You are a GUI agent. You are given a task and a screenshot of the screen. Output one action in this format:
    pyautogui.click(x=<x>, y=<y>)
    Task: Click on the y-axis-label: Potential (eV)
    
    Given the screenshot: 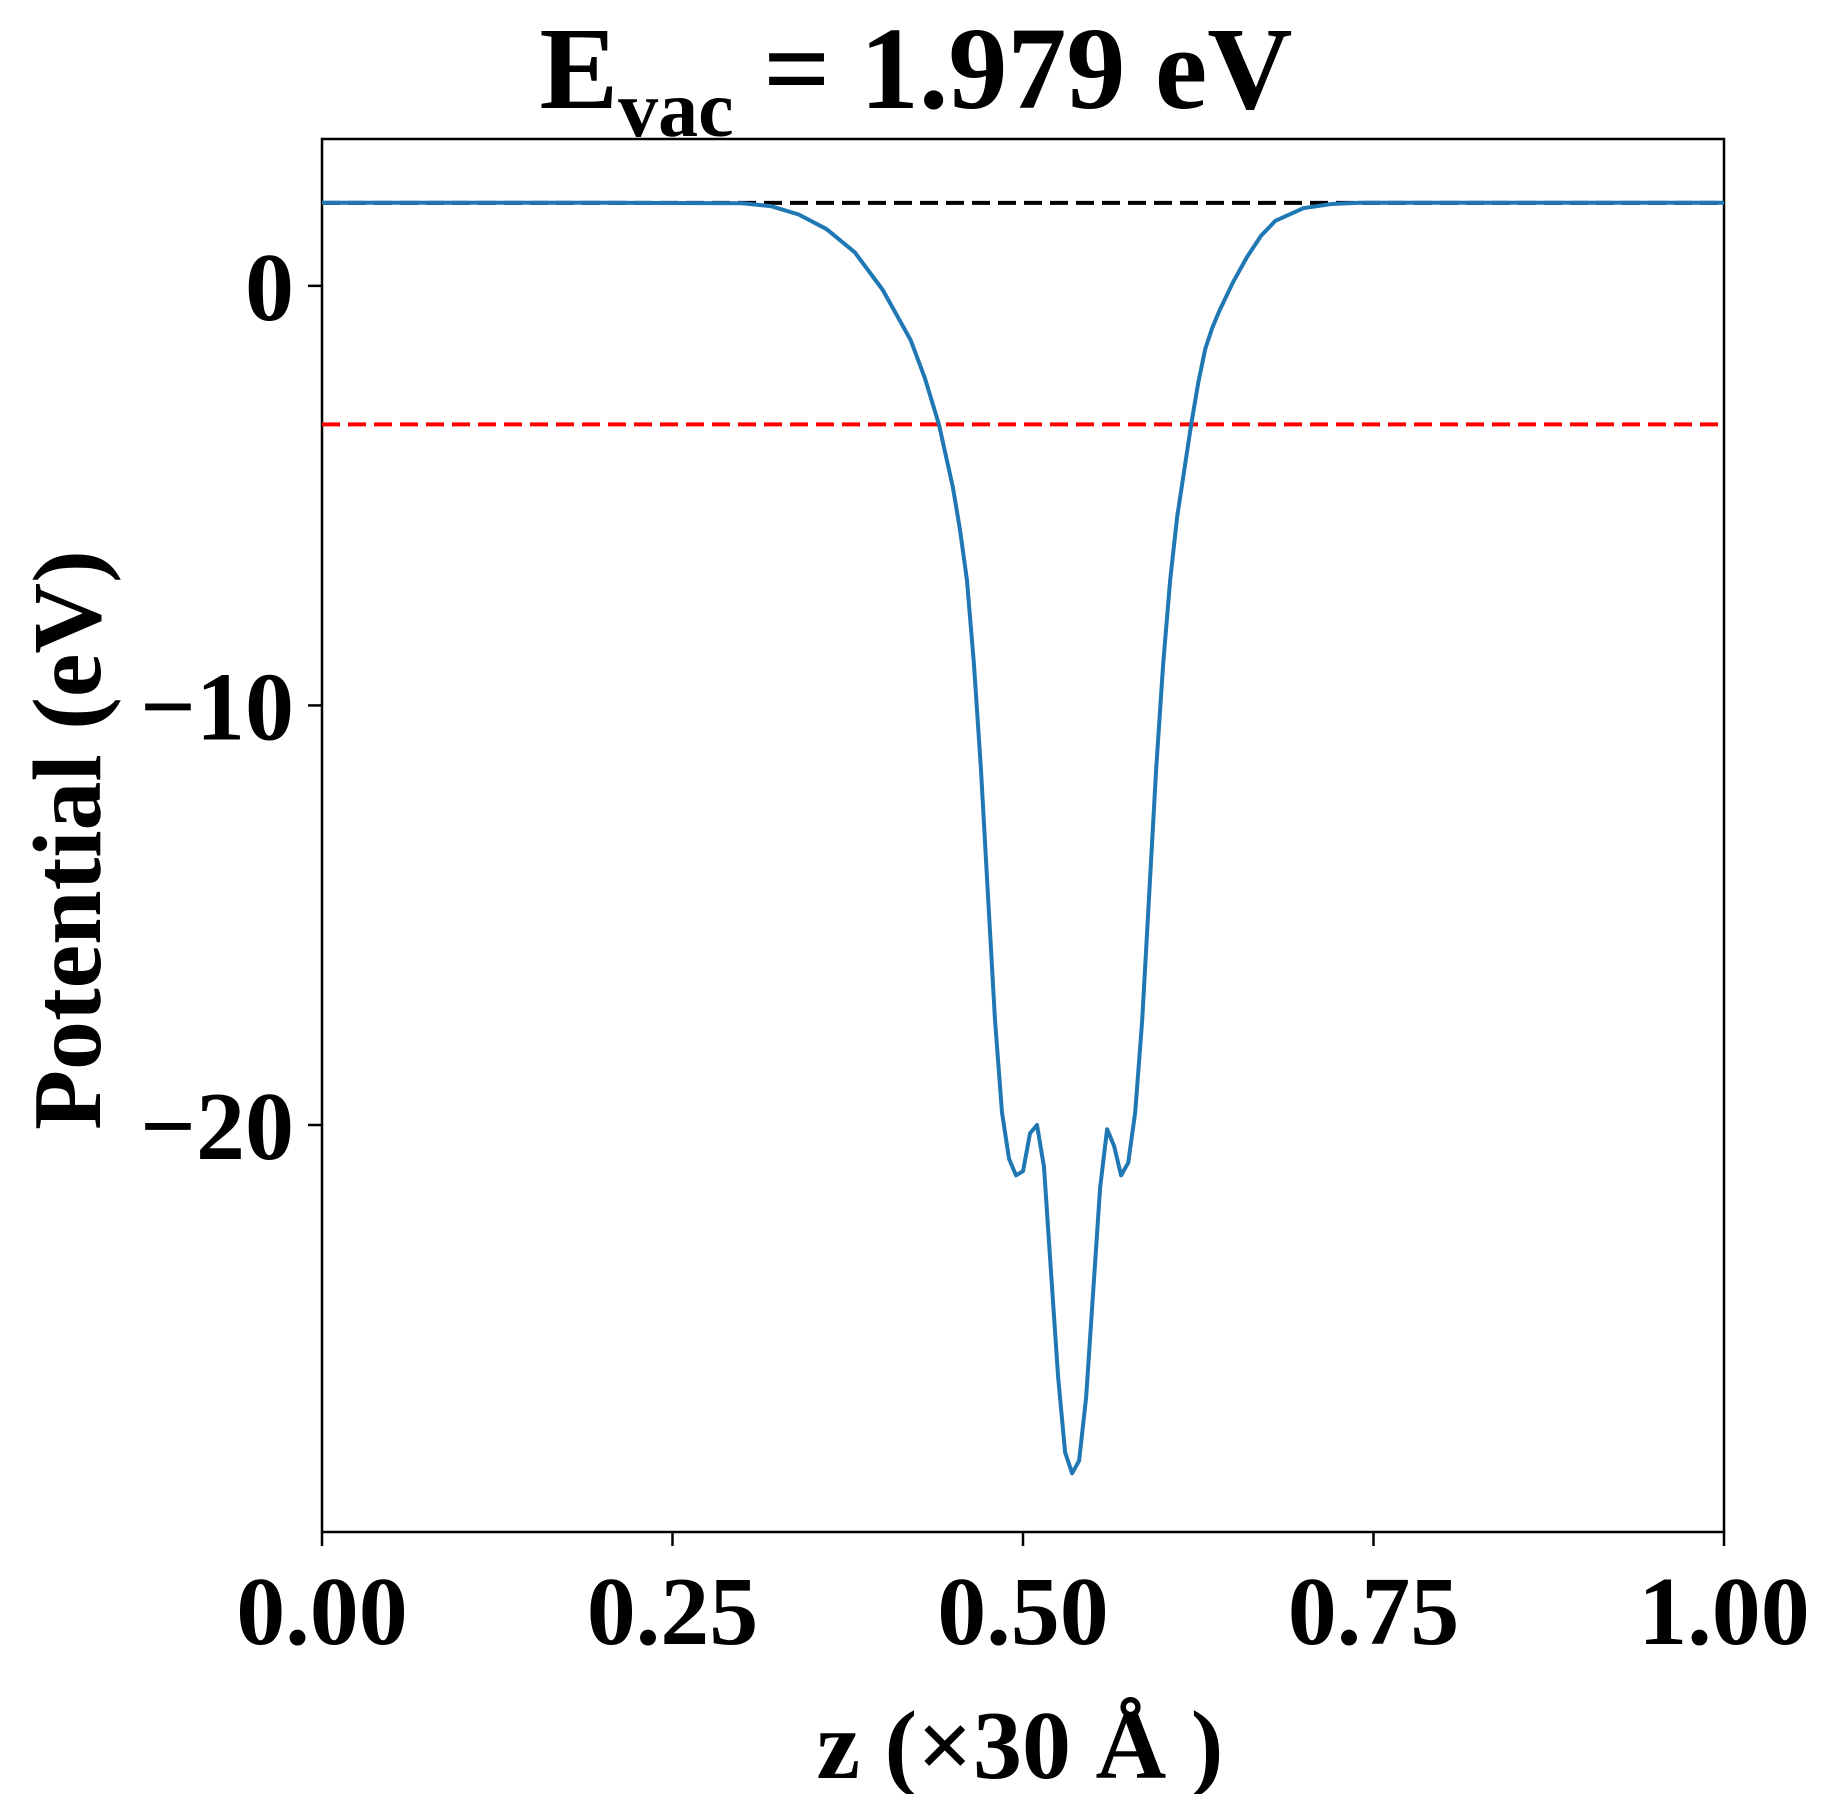 What is the action you would take?
    pyautogui.click(x=68, y=840)
    